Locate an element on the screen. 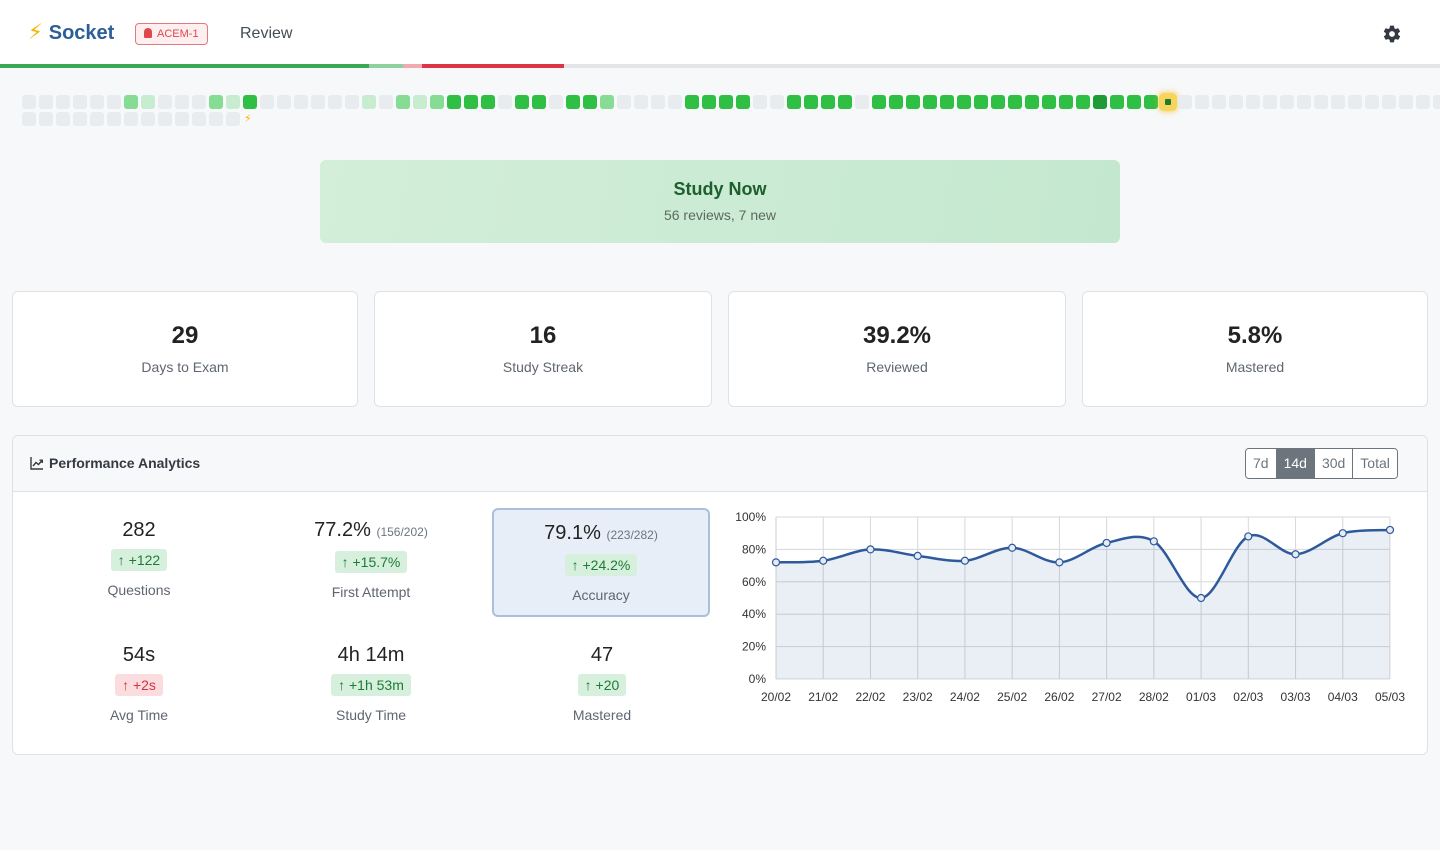 The image size is (1440, 850). range-7d-button: 7d is located at coordinates (1261, 463).